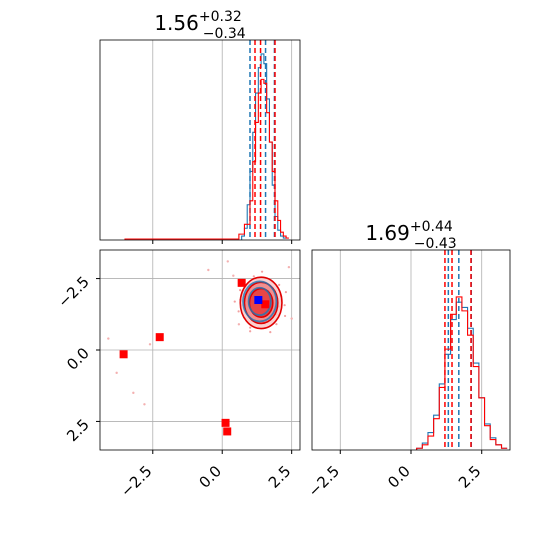  Describe the element at coordinates (78, 359) in the screenshot. I see `y-tick-label: 0.0` at that location.